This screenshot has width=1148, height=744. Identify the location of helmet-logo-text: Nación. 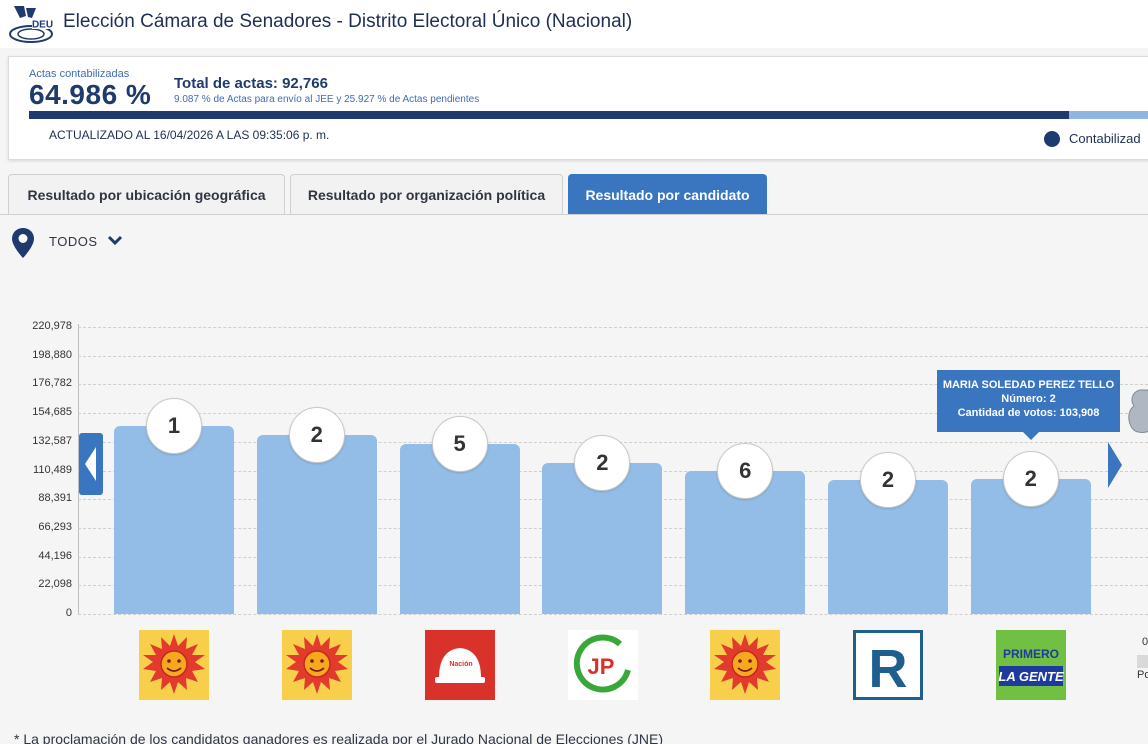
(460, 664).